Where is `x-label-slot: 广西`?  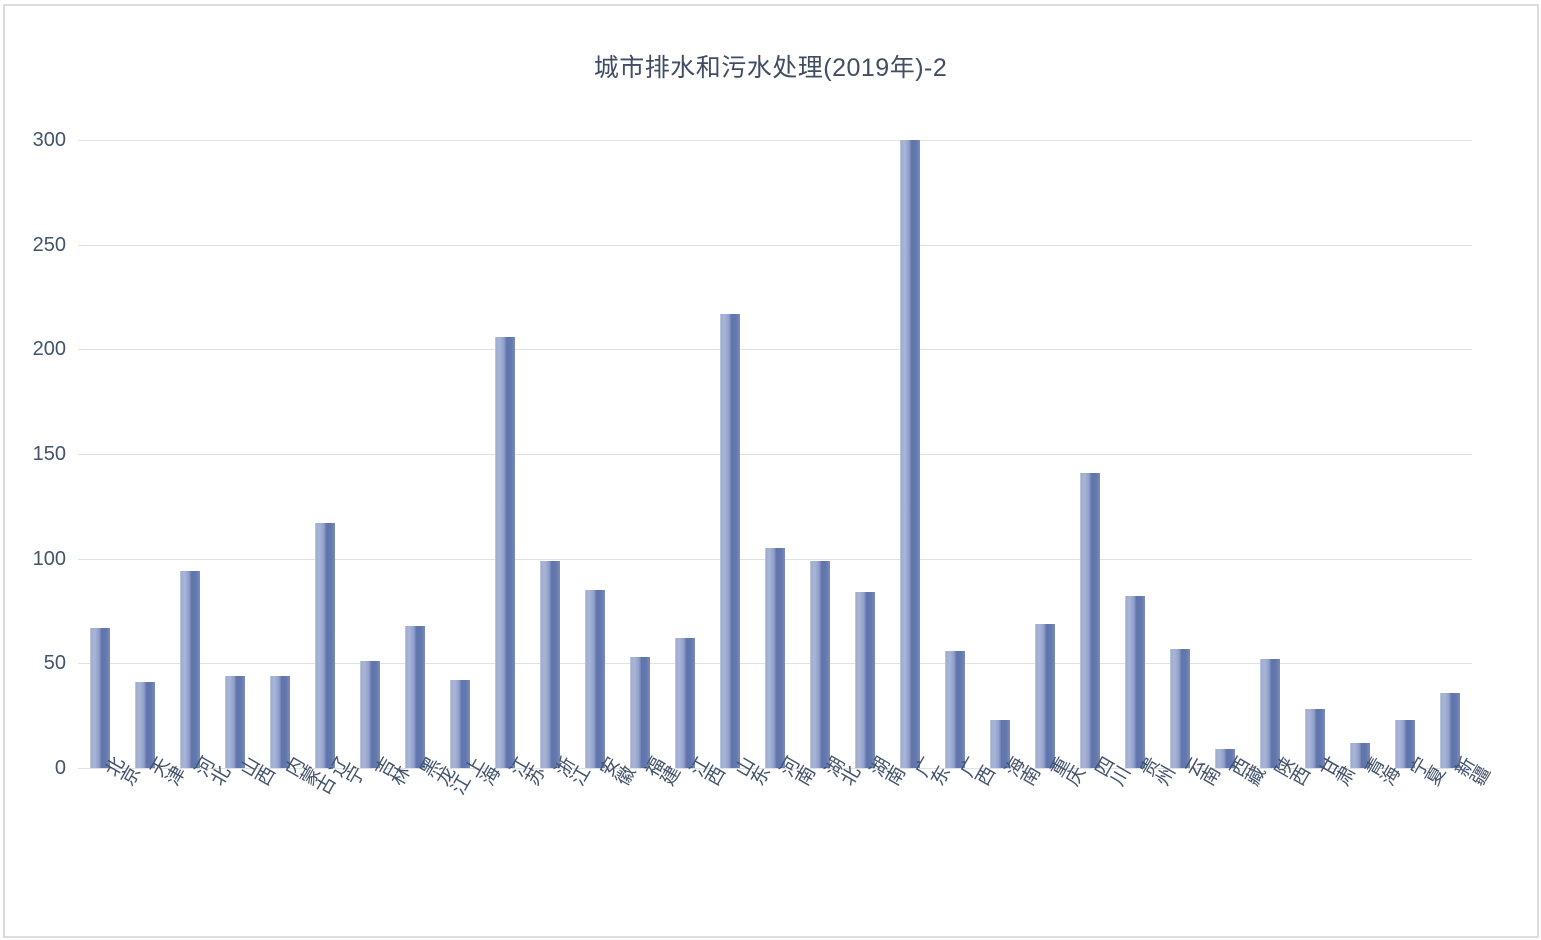 x-label-slot: 广西 is located at coordinates (964, 842).